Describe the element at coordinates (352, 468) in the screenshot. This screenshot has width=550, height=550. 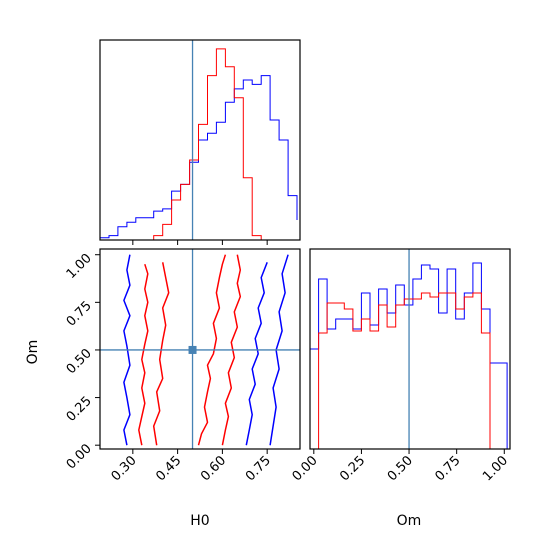
I see `om-x-tick-label-1: 0.25` at that location.